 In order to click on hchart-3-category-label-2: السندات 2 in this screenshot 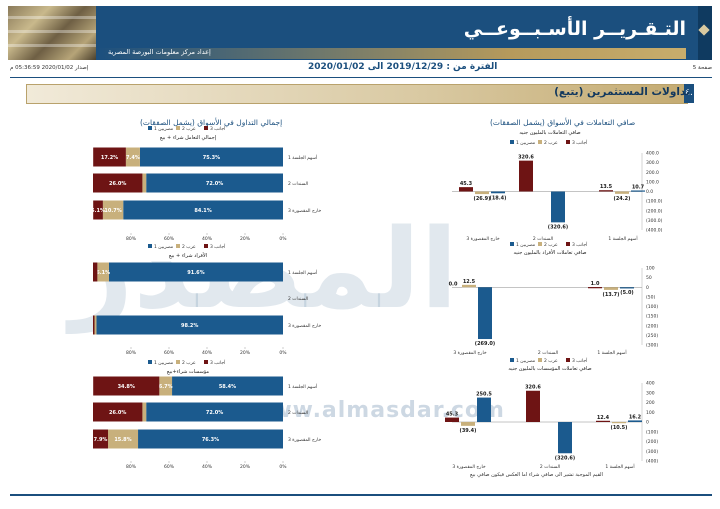, I will do `click(298, 413)`.